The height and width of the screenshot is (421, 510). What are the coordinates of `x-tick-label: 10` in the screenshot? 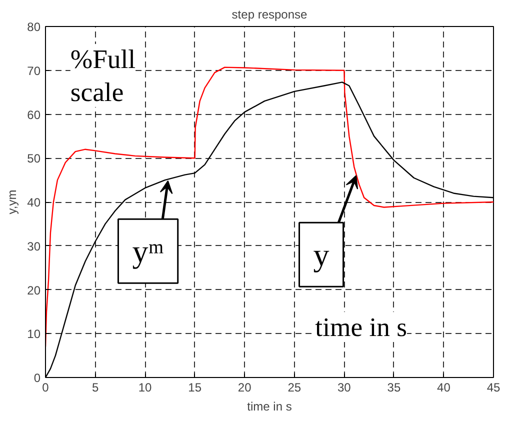 It's located at (145, 387).